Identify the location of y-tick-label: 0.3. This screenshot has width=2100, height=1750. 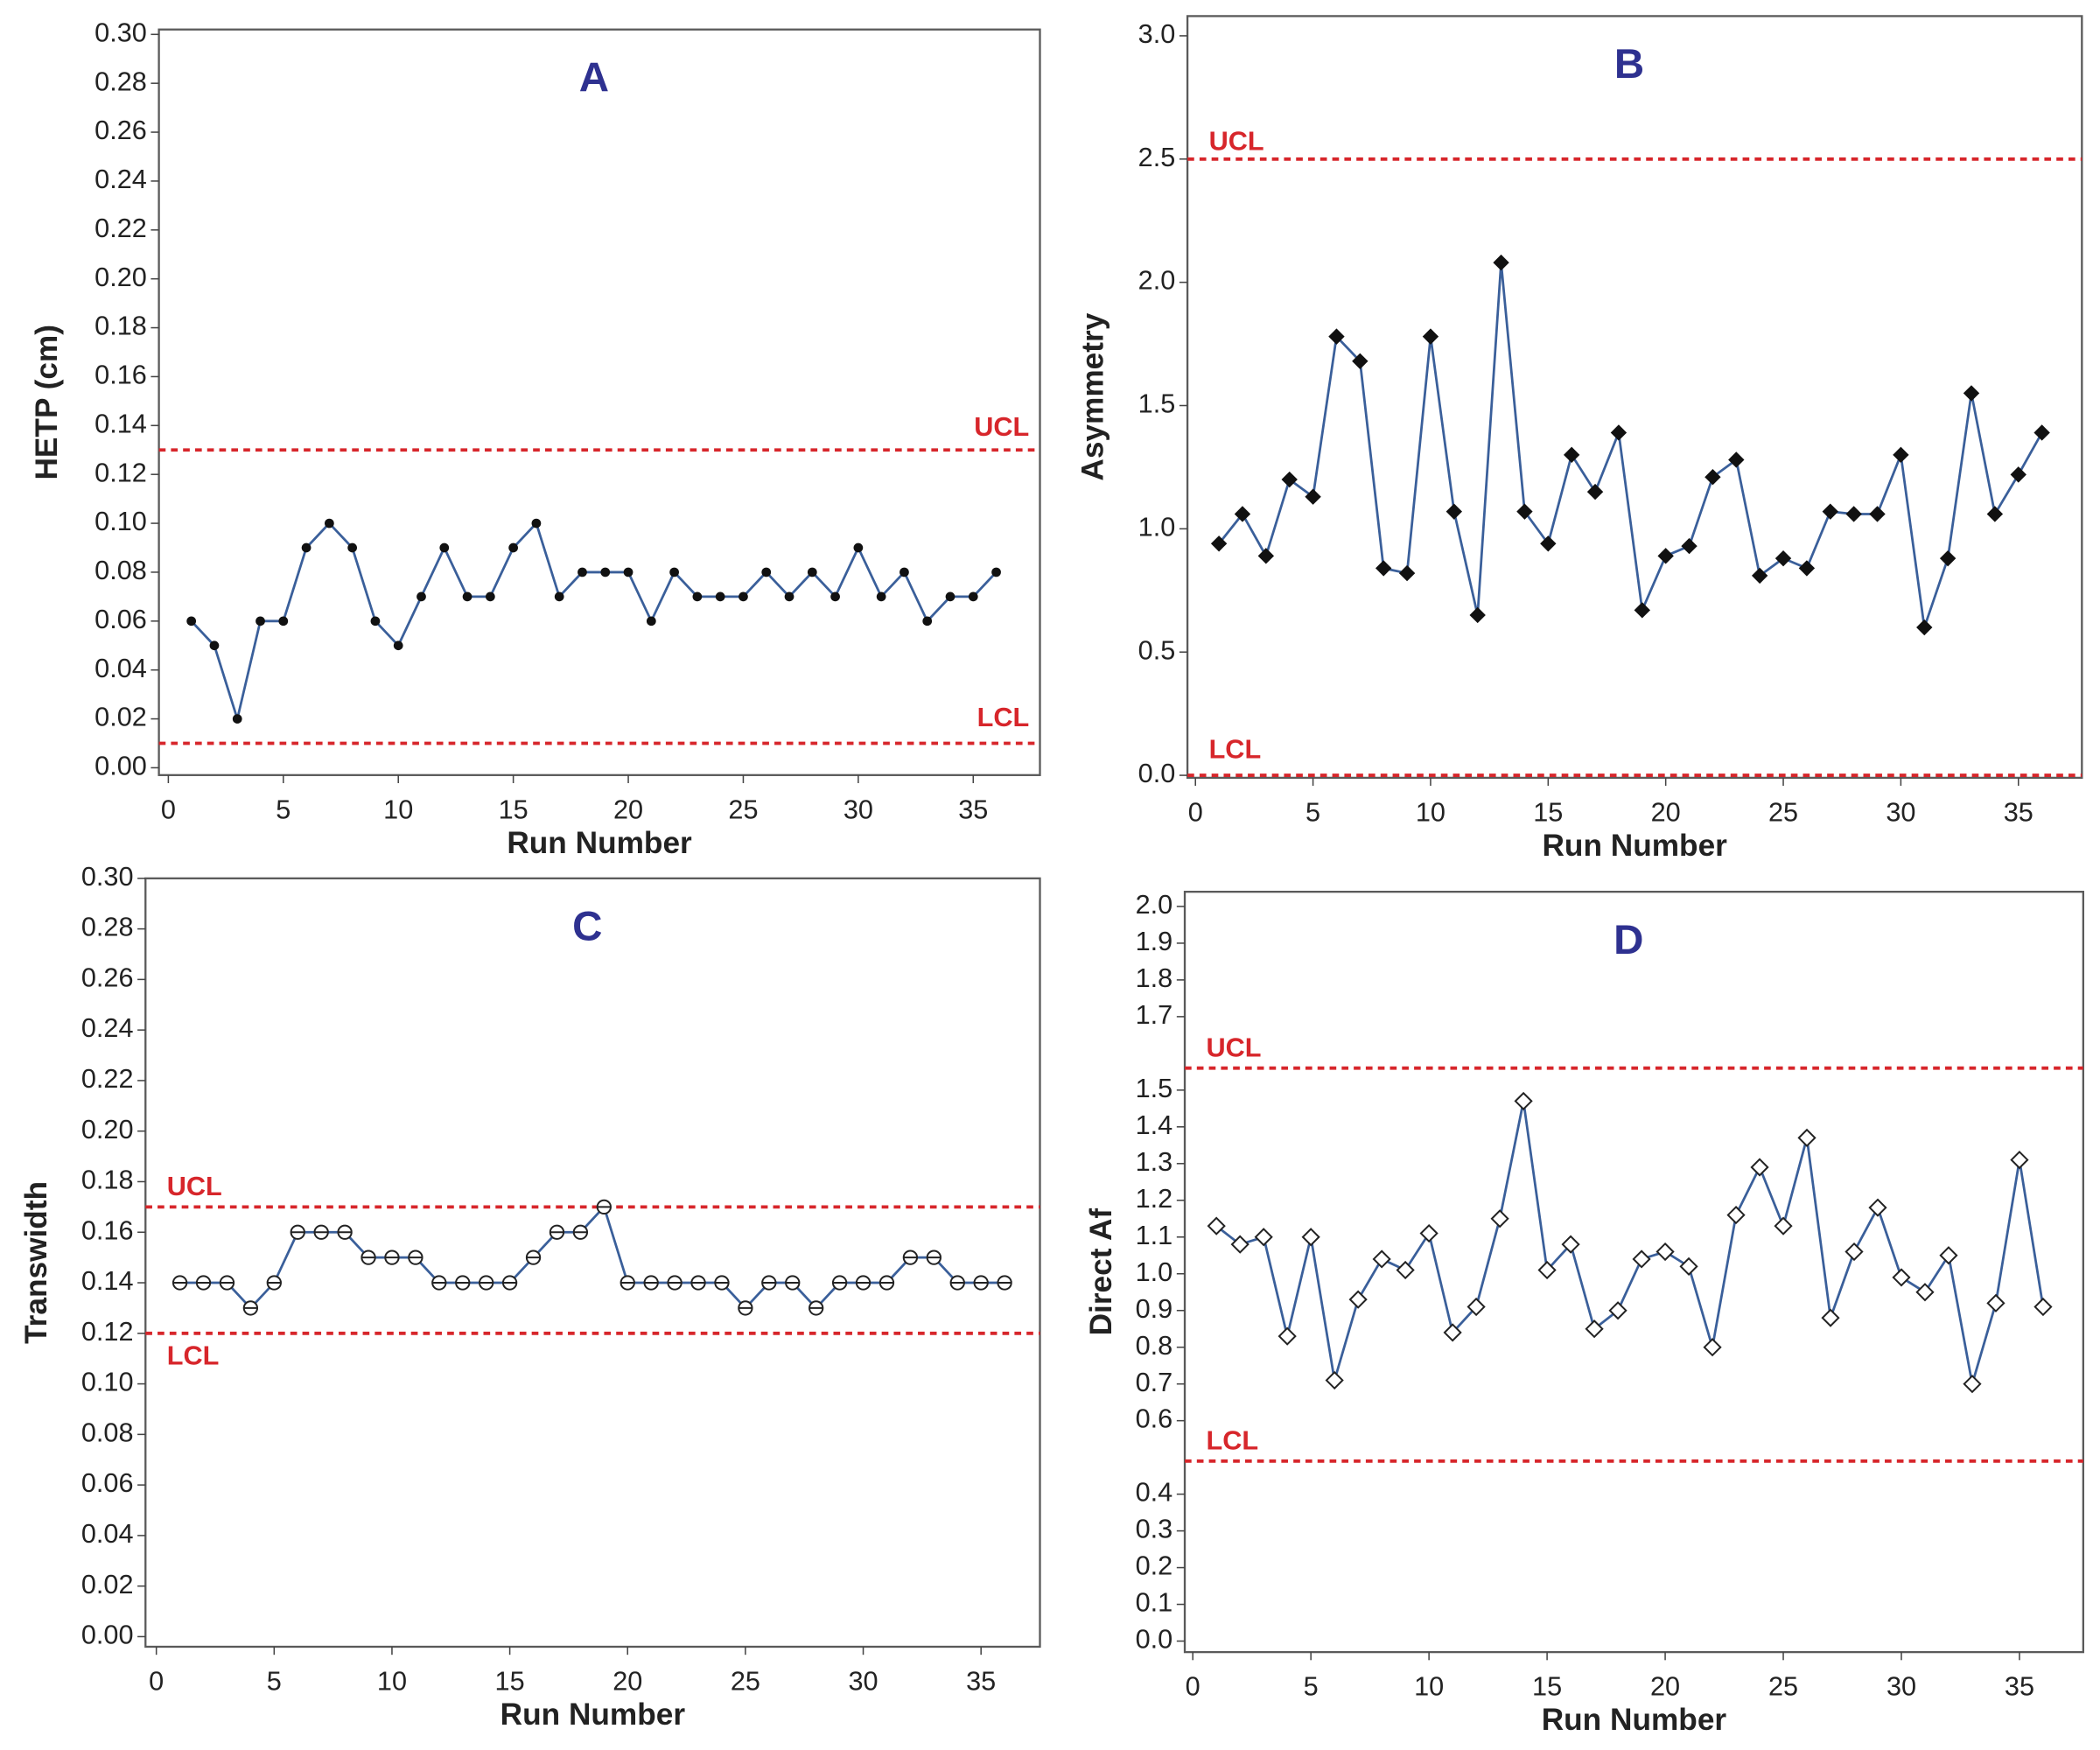
(1154, 1529).